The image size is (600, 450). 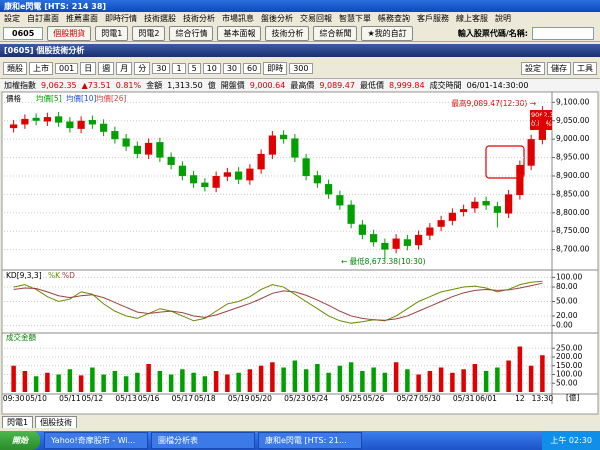 What do you see at coordinates (20, 440) in the screenshot?
I see `start-button: 開始` at bounding box center [20, 440].